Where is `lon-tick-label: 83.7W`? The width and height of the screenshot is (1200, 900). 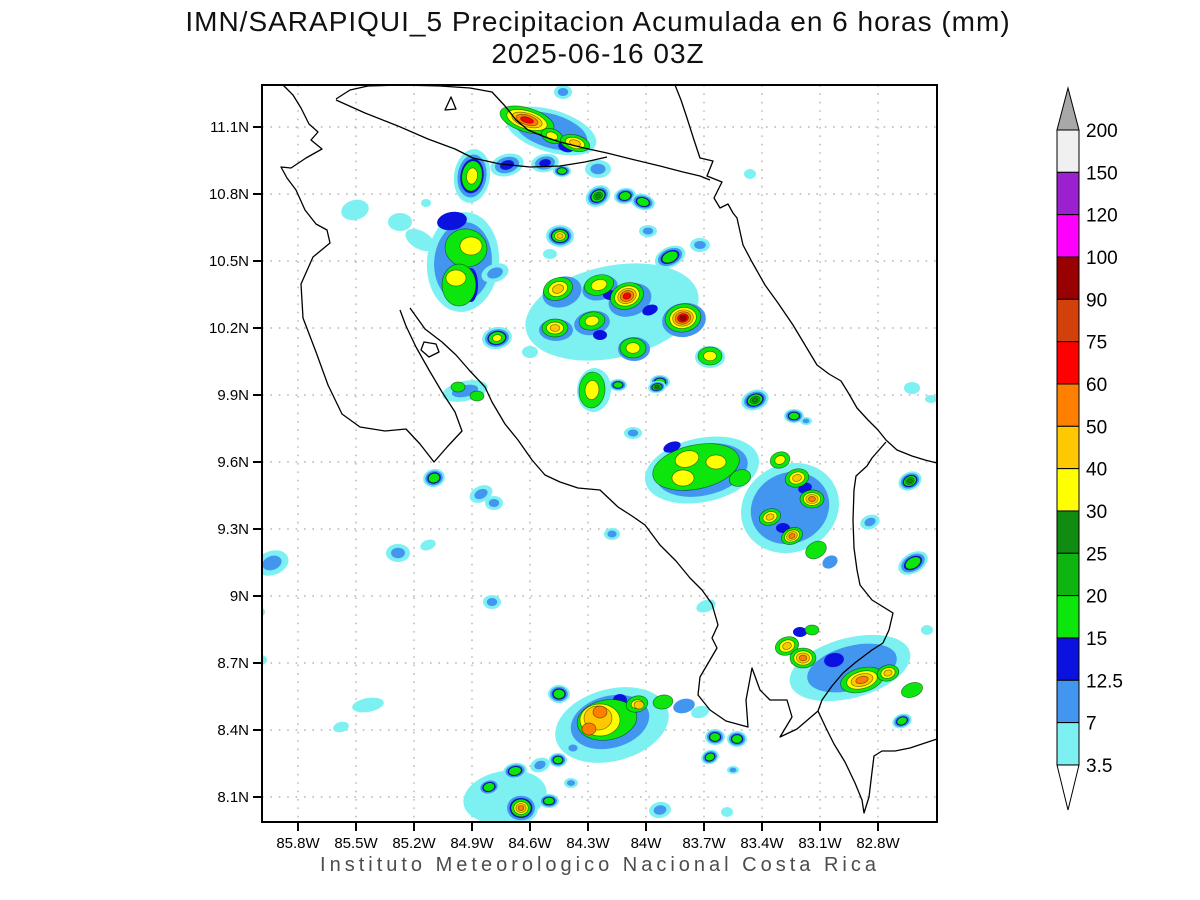
lon-tick-label: 83.7W is located at coordinates (704, 843).